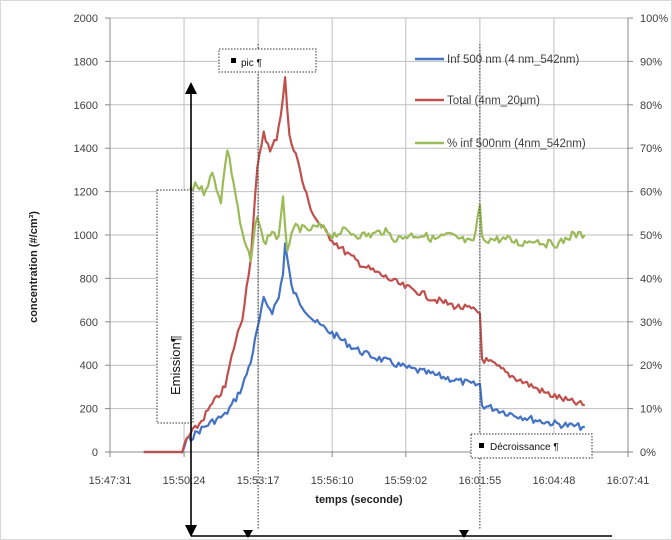  What do you see at coordinates (233, 60) in the screenshot?
I see `annotation-pic-bullet` at bounding box center [233, 60].